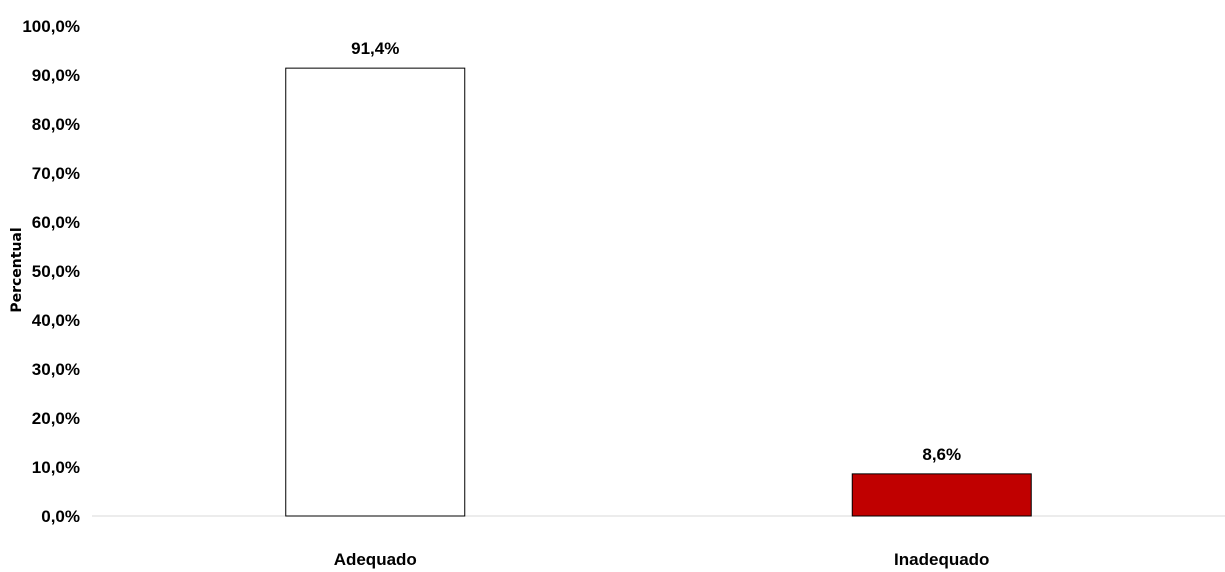 This screenshot has height=572, width=1225. What do you see at coordinates (56, 124) in the screenshot?
I see `y-tick-label: 80,0%` at bounding box center [56, 124].